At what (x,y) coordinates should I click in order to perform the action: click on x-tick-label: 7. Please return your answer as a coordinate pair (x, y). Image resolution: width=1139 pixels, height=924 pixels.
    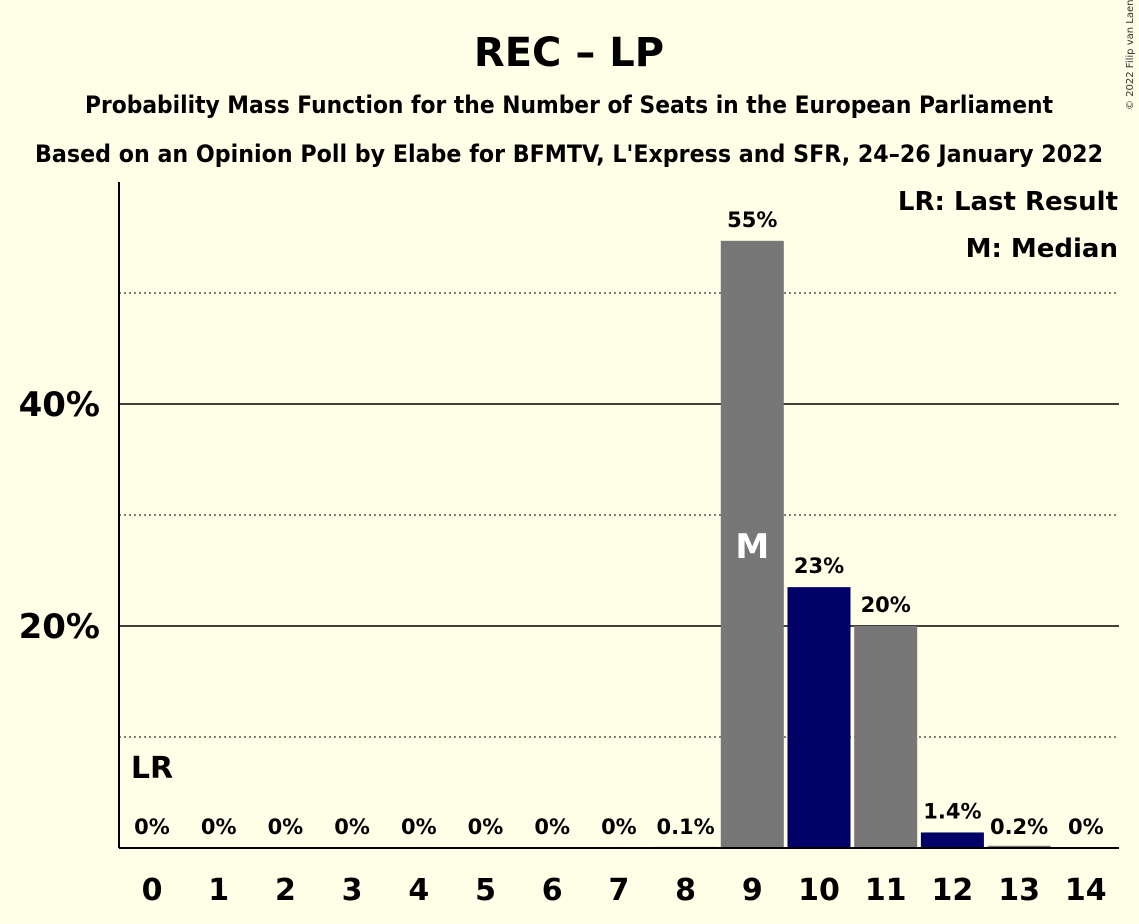
    Looking at the image, I should click on (618, 890).